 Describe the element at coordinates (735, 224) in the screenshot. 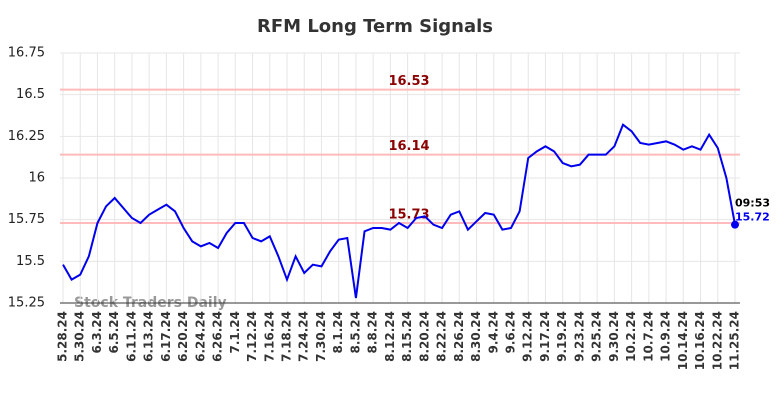

I see `last-point` at that location.